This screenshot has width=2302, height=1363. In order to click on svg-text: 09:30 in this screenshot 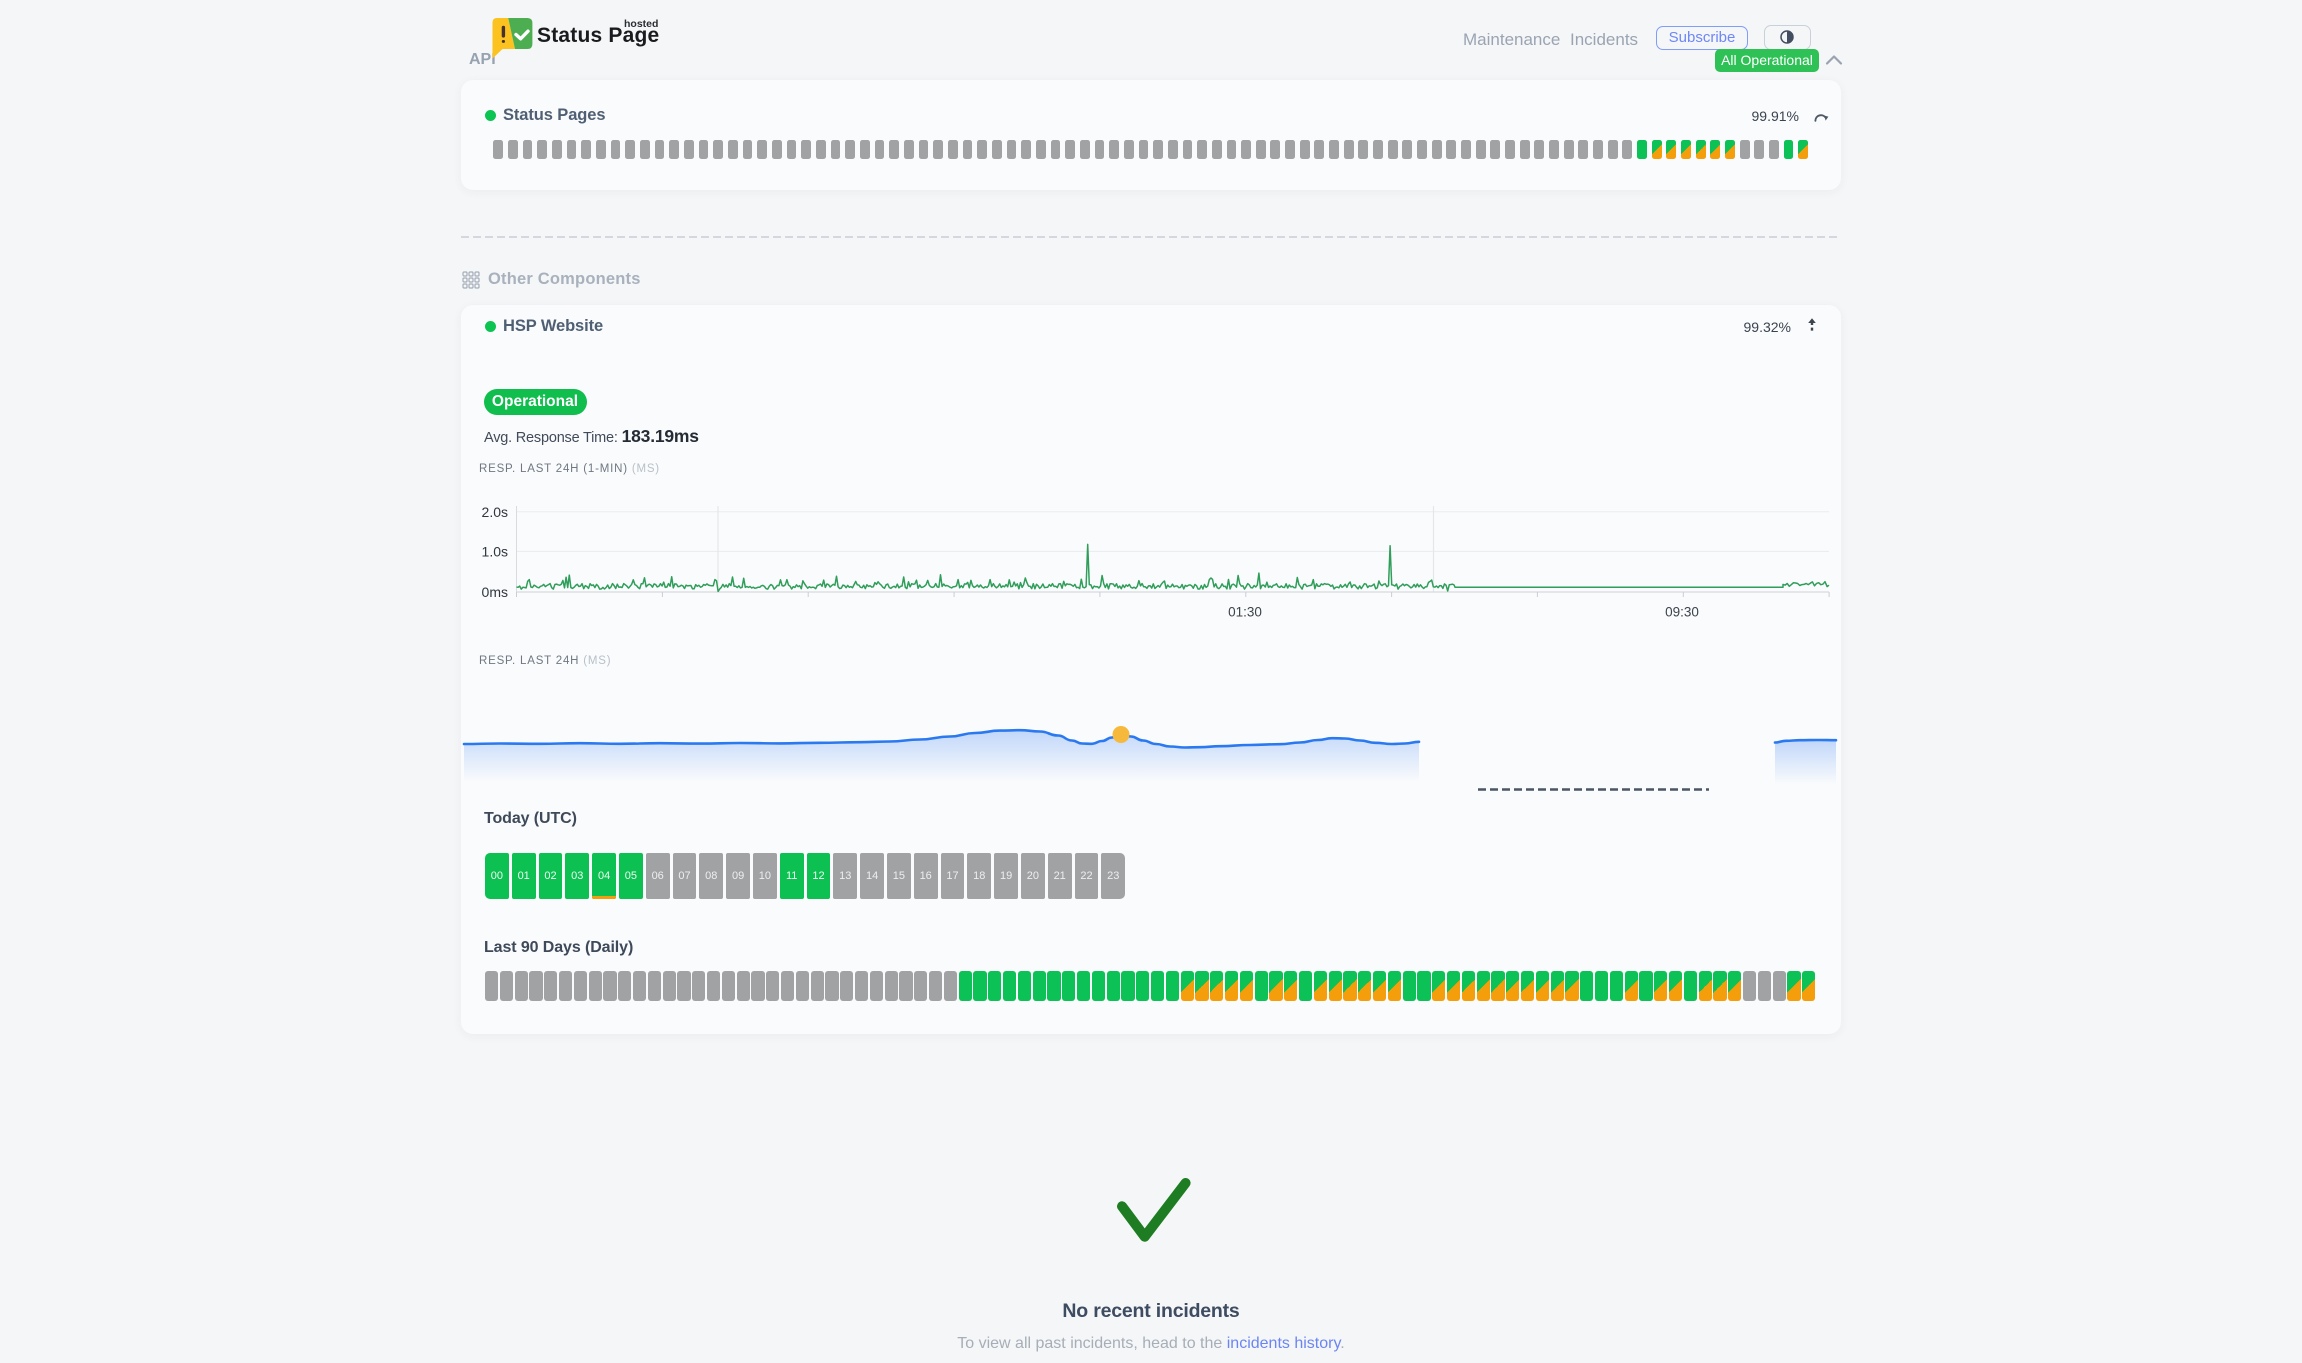, I will do `click(1682, 612)`.